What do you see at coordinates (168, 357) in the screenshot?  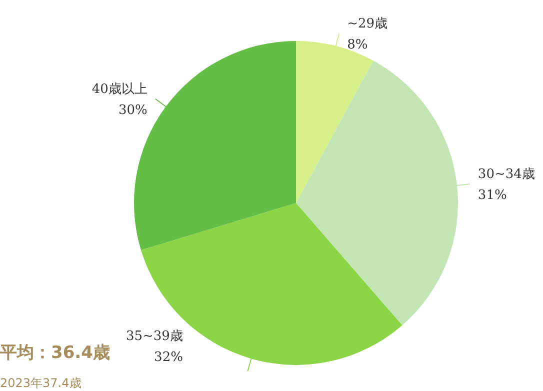 I see `data-label: 32%` at bounding box center [168, 357].